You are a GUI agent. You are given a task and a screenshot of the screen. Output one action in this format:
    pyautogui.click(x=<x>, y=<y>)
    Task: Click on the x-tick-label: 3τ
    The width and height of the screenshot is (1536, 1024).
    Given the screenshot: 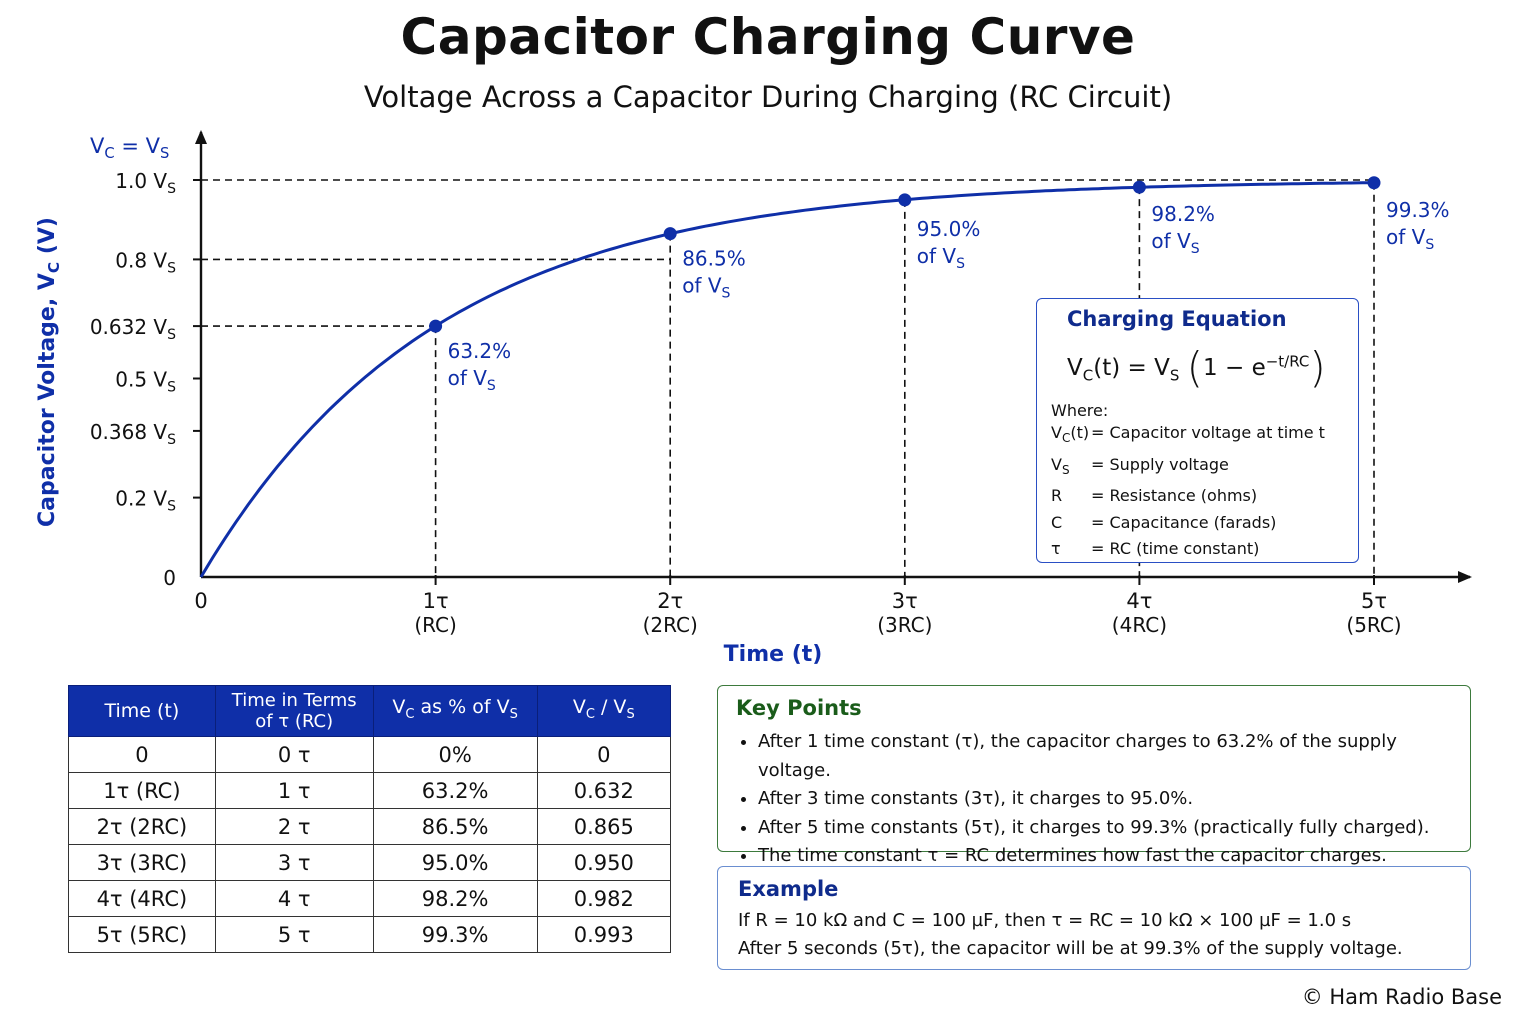 What is the action you would take?
    pyautogui.click(x=905, y=601)
    